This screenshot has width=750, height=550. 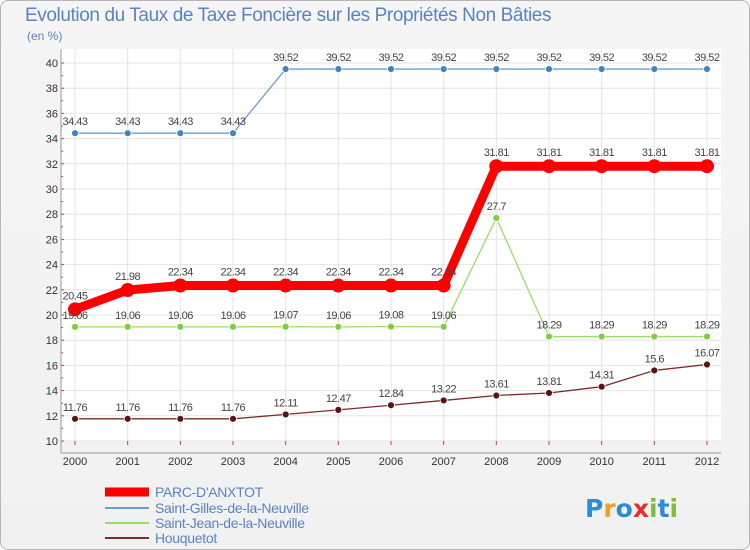 I want to click on legend-label: PARC-D'ANXTOT, so click(x=209, y=492).